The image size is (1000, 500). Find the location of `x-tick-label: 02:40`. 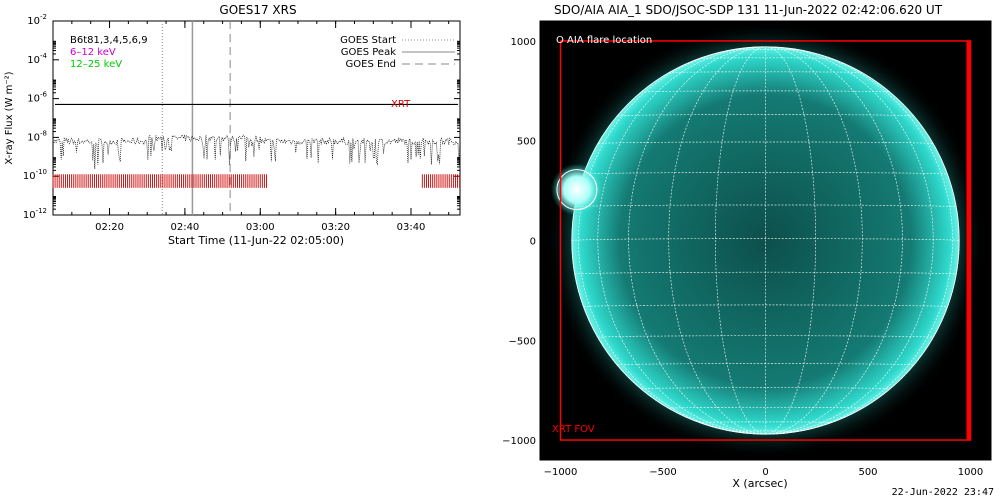

x-tick-label: 02:40 is located at coordinates (184, 227).